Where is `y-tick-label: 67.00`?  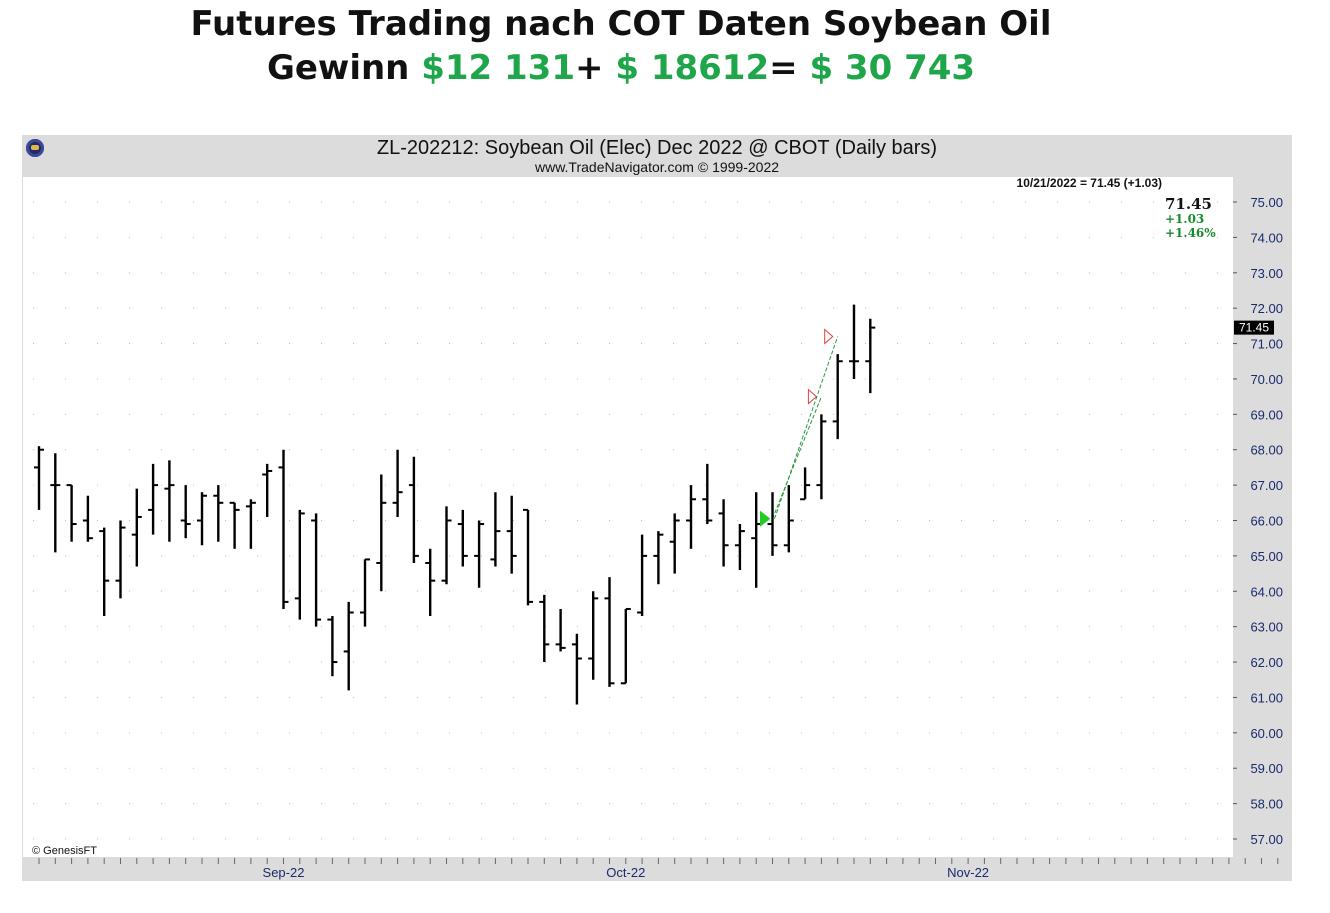
y-tick-label: 67.00 is located at coordinates (1266, 485).